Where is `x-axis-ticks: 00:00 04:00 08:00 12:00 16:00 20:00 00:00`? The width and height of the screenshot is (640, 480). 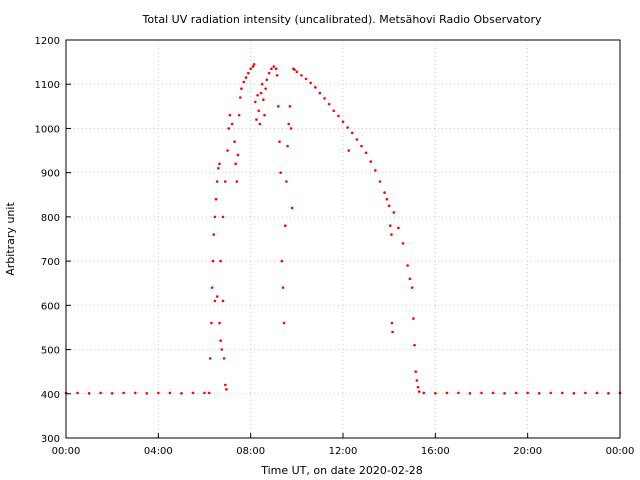
x-axis-ticks: 00:00 04:00 08:00 12:00 16:00 20:00 00:00 is located at coordinates (343, 445).